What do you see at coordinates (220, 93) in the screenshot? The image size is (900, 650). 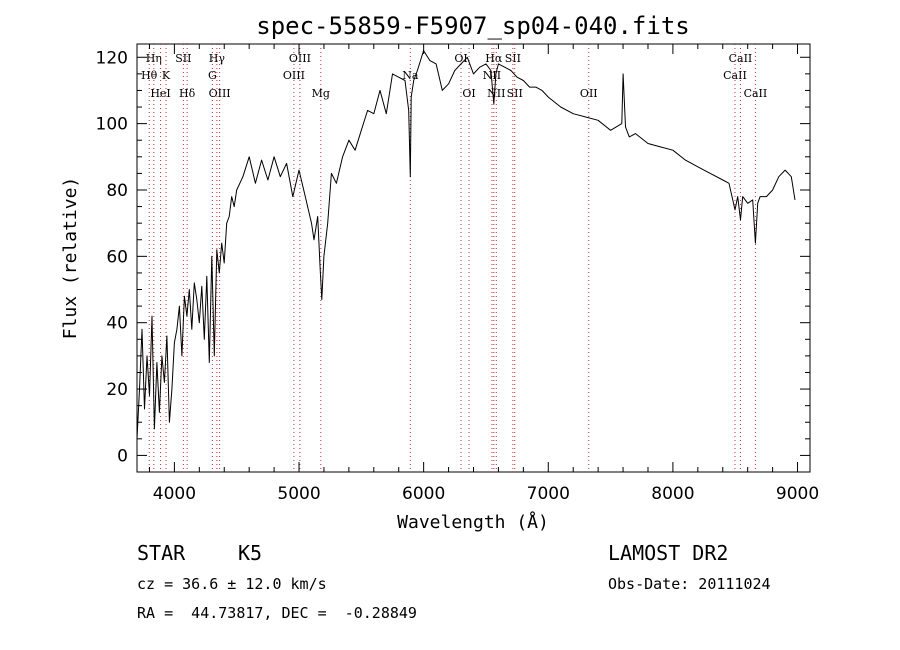 I see `line-marker-label-8: OIII` at bounding box center [220, 93].